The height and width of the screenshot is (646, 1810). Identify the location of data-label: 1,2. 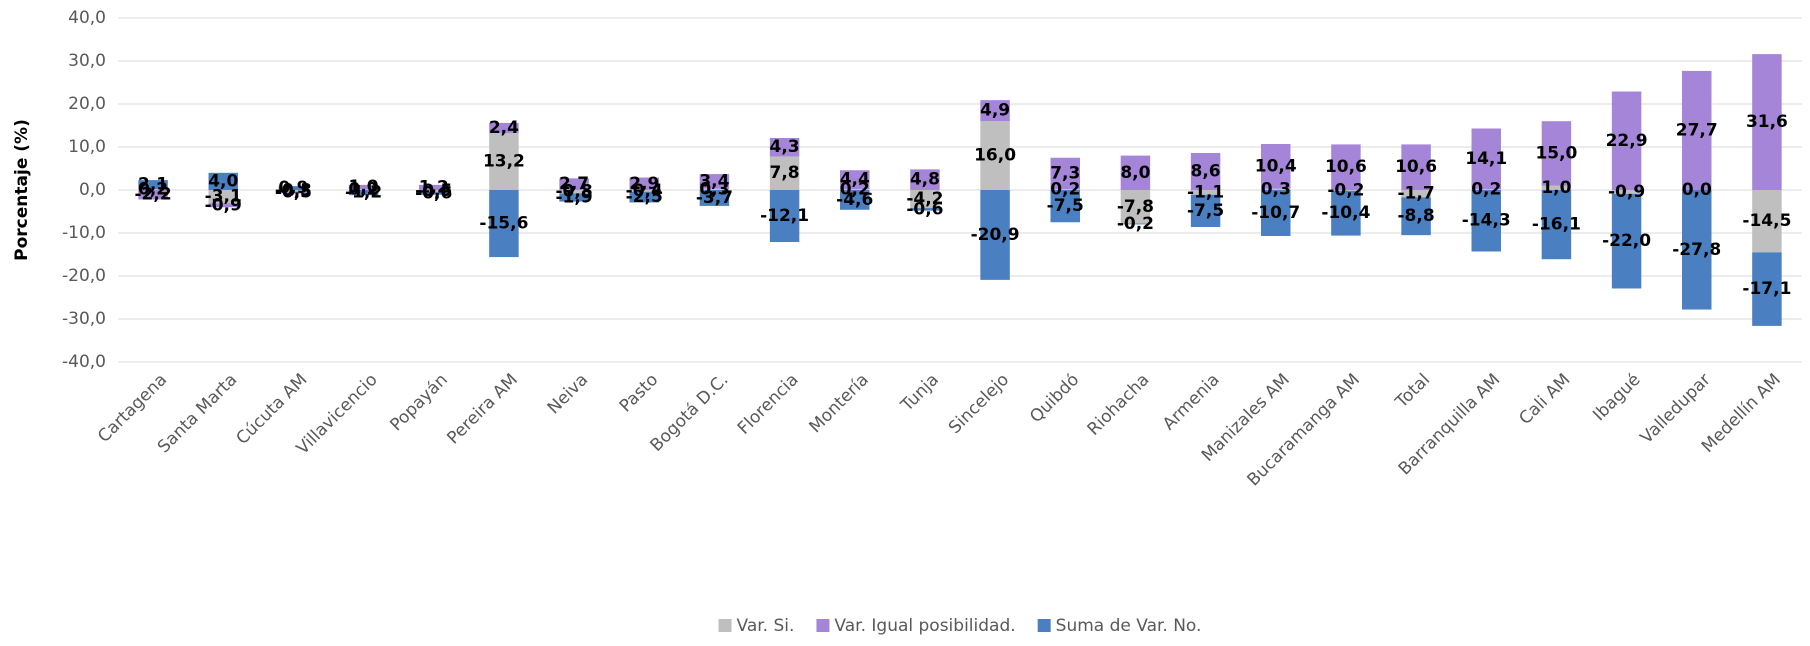
(434, 187).